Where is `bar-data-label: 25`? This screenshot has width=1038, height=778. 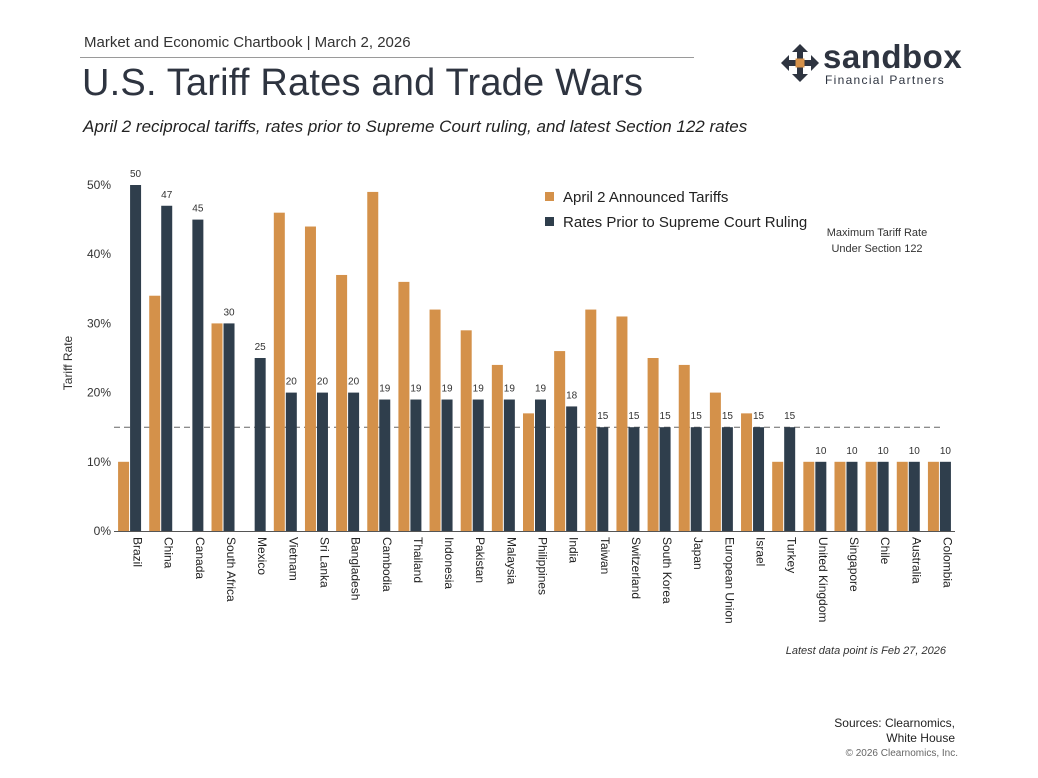
bar-data-label: 25 is located at coordinates (261, 347).